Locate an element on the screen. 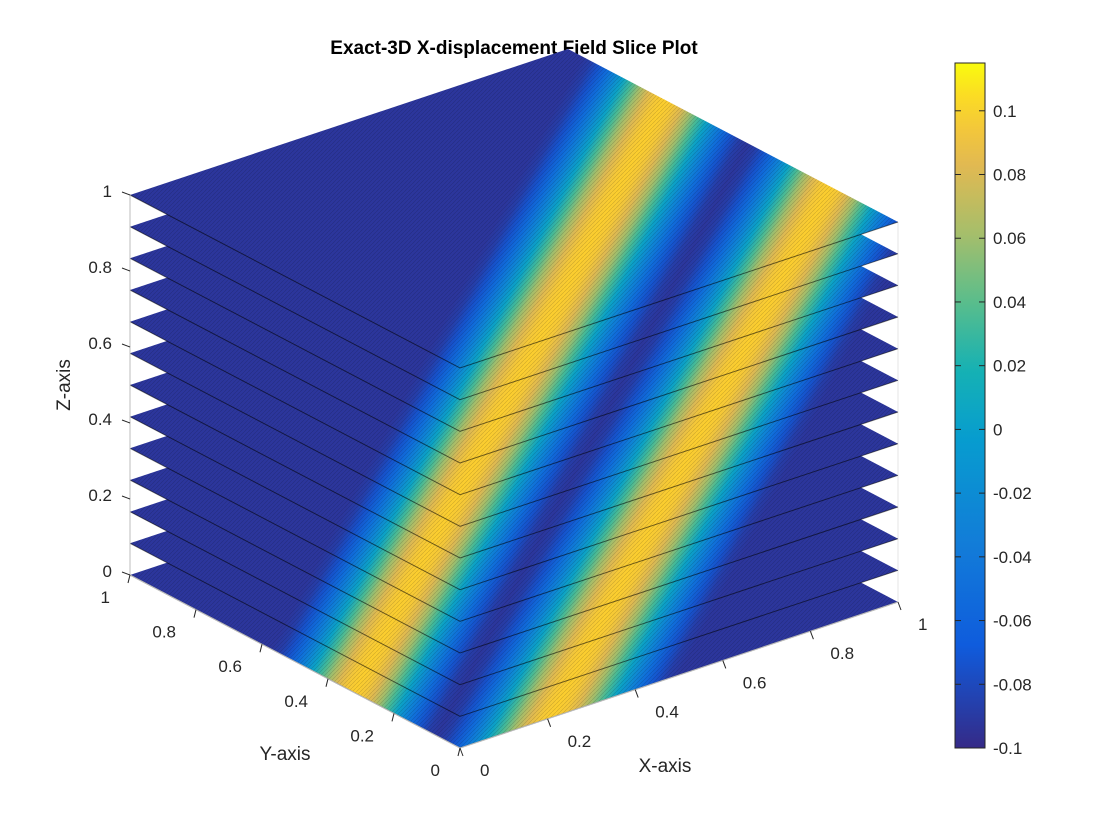  z-tick-label: 0.4 is located at coordinates (100, 419).